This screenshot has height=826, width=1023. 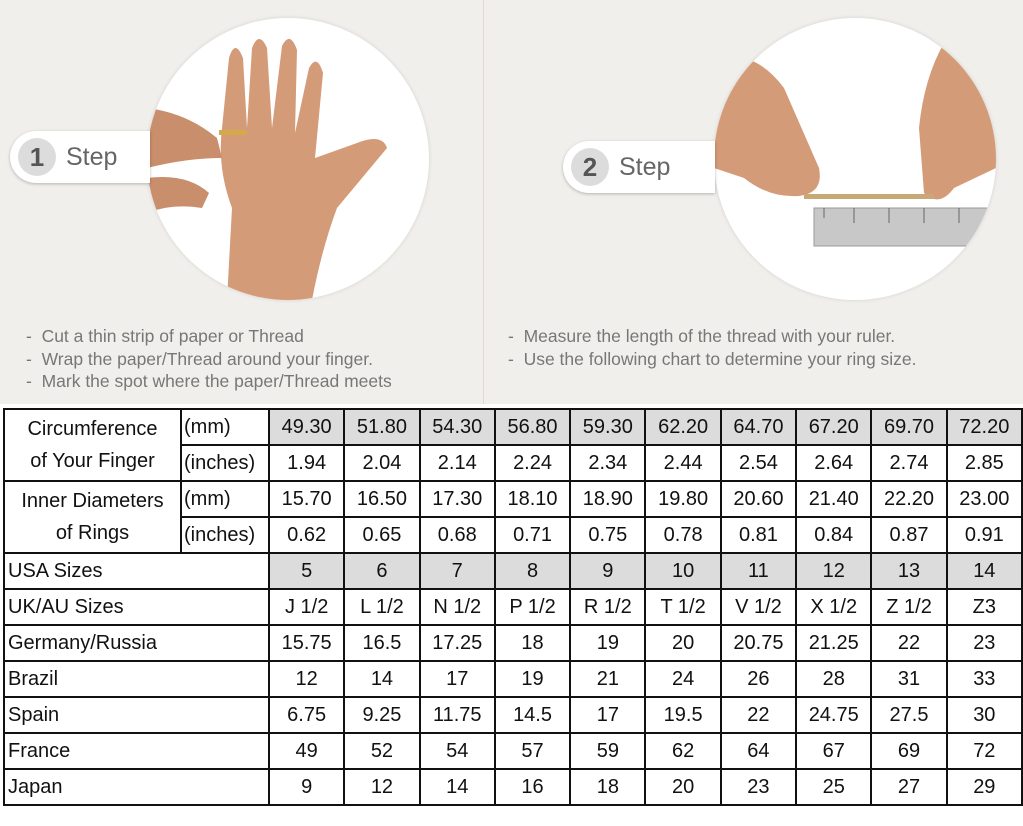 I want to click on table-cell: 2.74, so click(x=909, y=463).